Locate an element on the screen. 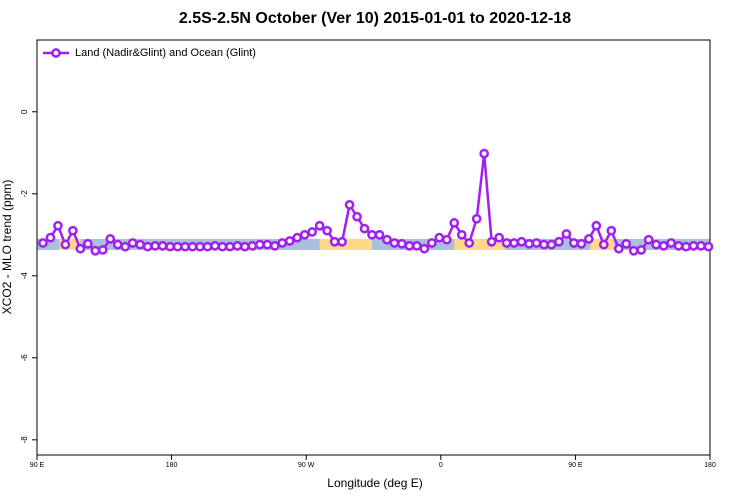 The width and height of the screenshot is (750, 500). legend-label: Land (Nadir&Glint) and Ocean (Glint) is located at coordinates (165, 53).